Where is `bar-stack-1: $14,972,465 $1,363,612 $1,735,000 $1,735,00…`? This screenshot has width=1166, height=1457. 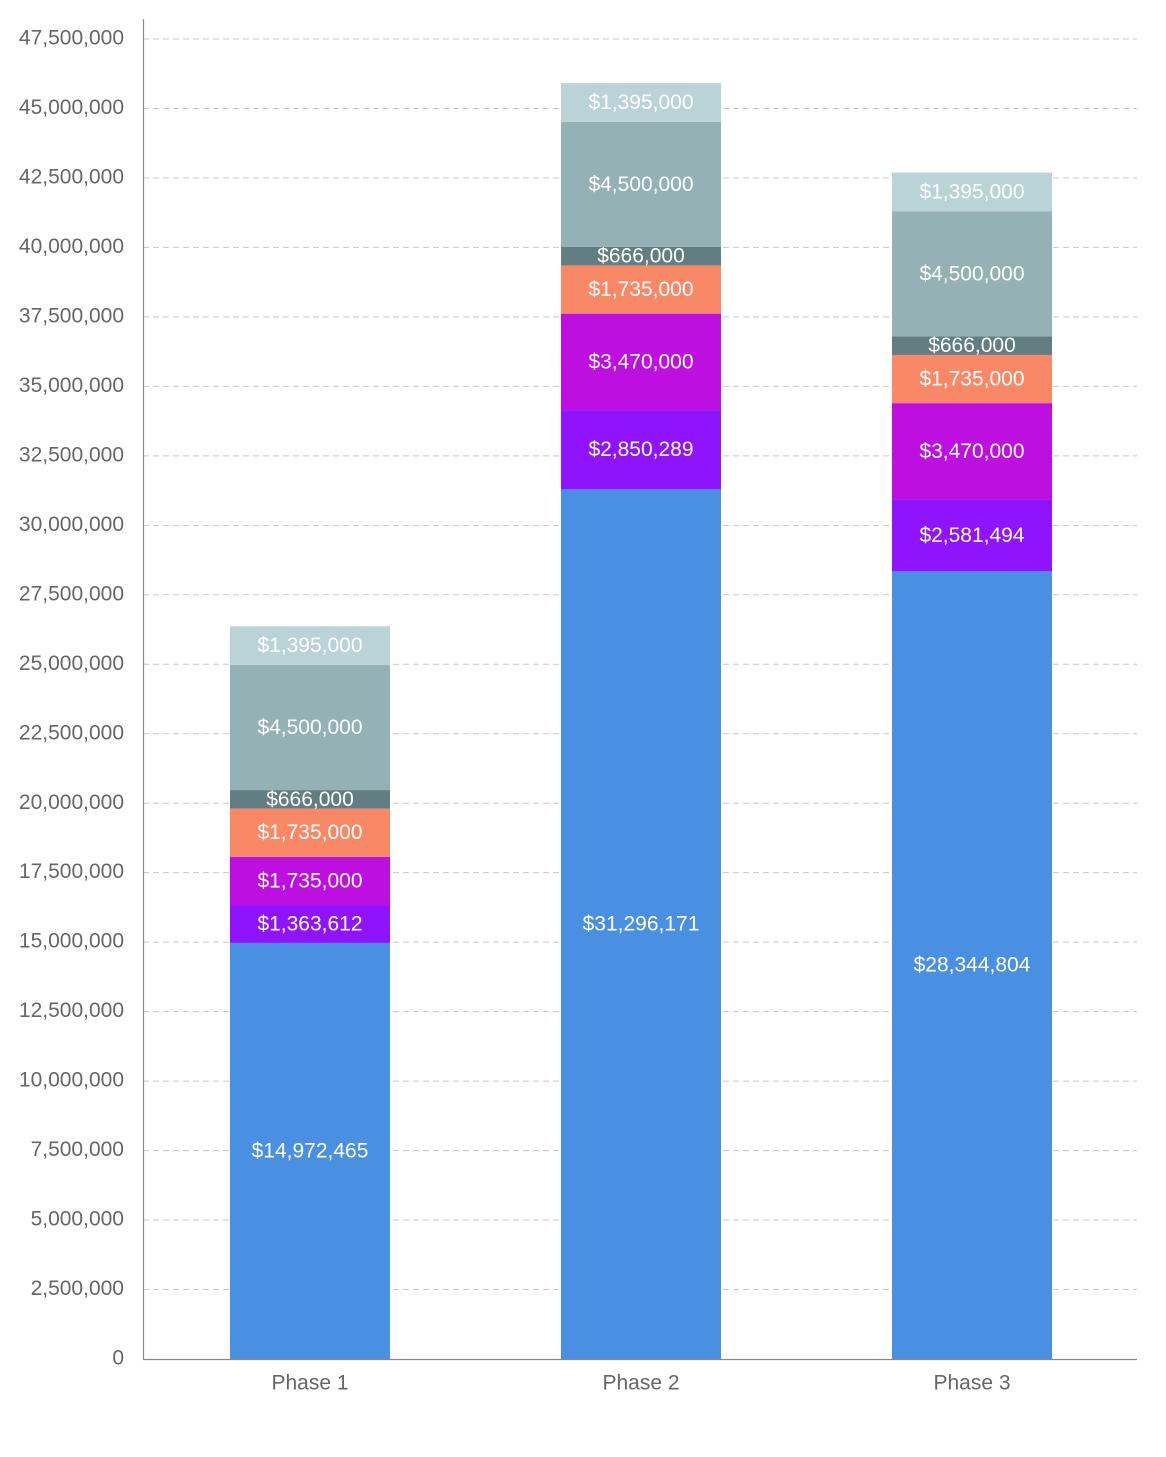
bar-stack-1: $14,972,465 $1,363,612 $1,735,000 $1,735,00… is located at coordinates (310, 992).